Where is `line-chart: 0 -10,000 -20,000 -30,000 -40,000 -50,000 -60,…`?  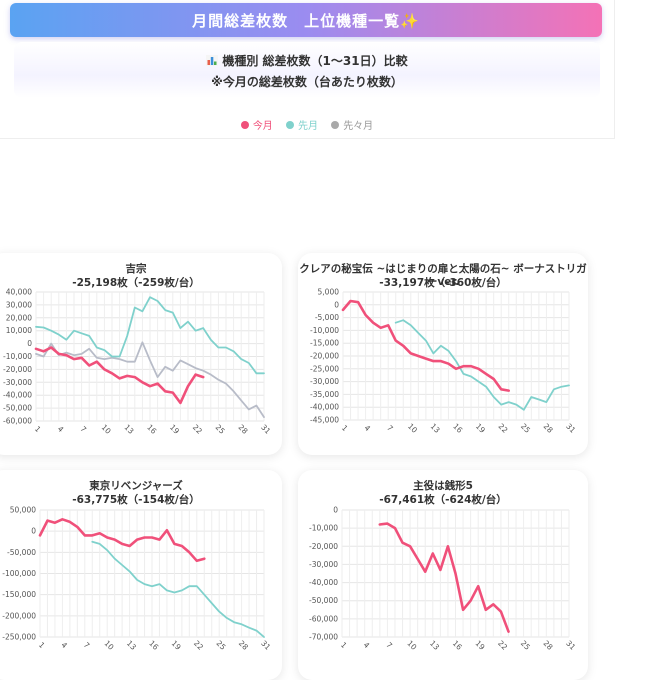
line-chart: 0 -10,000 -20,000 -30,000 -40,000 -50,000 -60,… is located at coordinates (443, 579).